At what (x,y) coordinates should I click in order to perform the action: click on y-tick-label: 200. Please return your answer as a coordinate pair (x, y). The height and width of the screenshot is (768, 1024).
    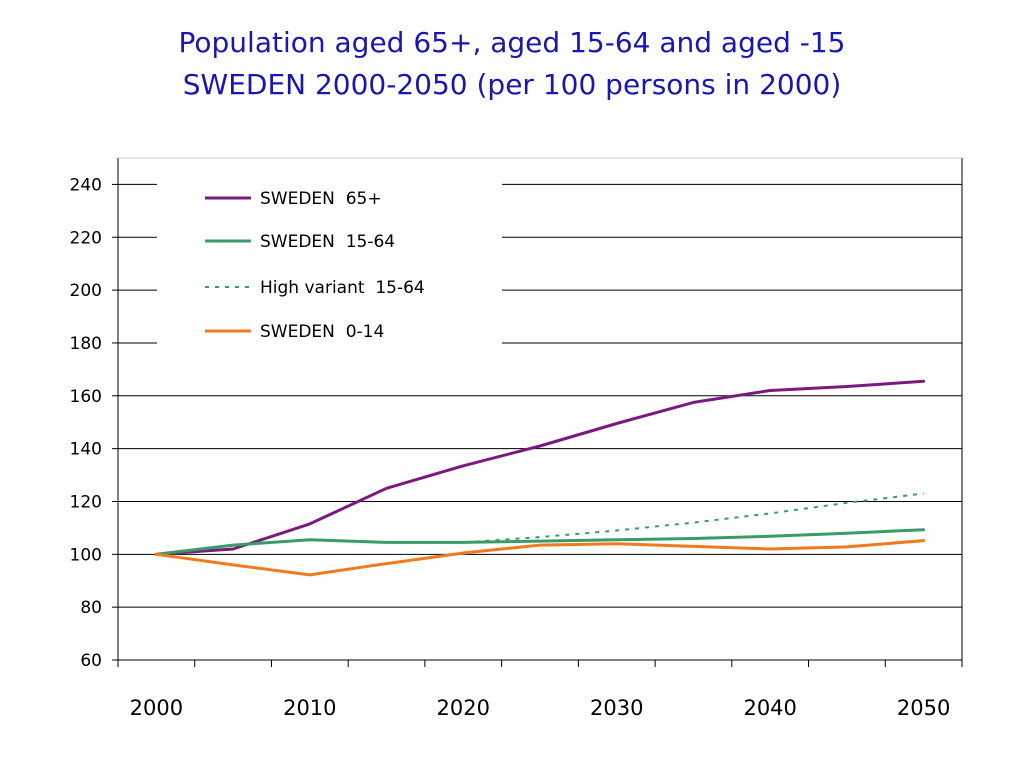
    Looking at the image, I should click on (86, 291).